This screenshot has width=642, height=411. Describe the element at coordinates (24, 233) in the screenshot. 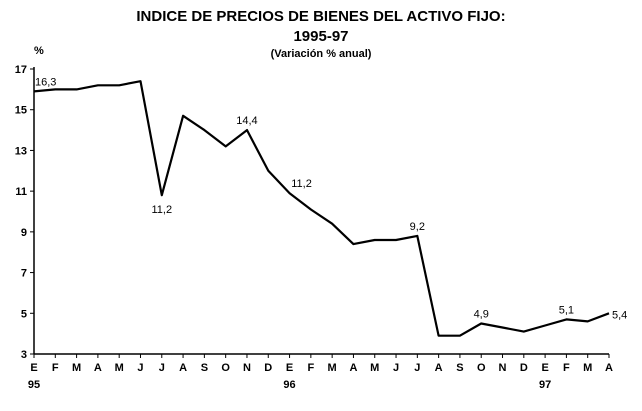

I see `y-tick-label: 9` at that location.